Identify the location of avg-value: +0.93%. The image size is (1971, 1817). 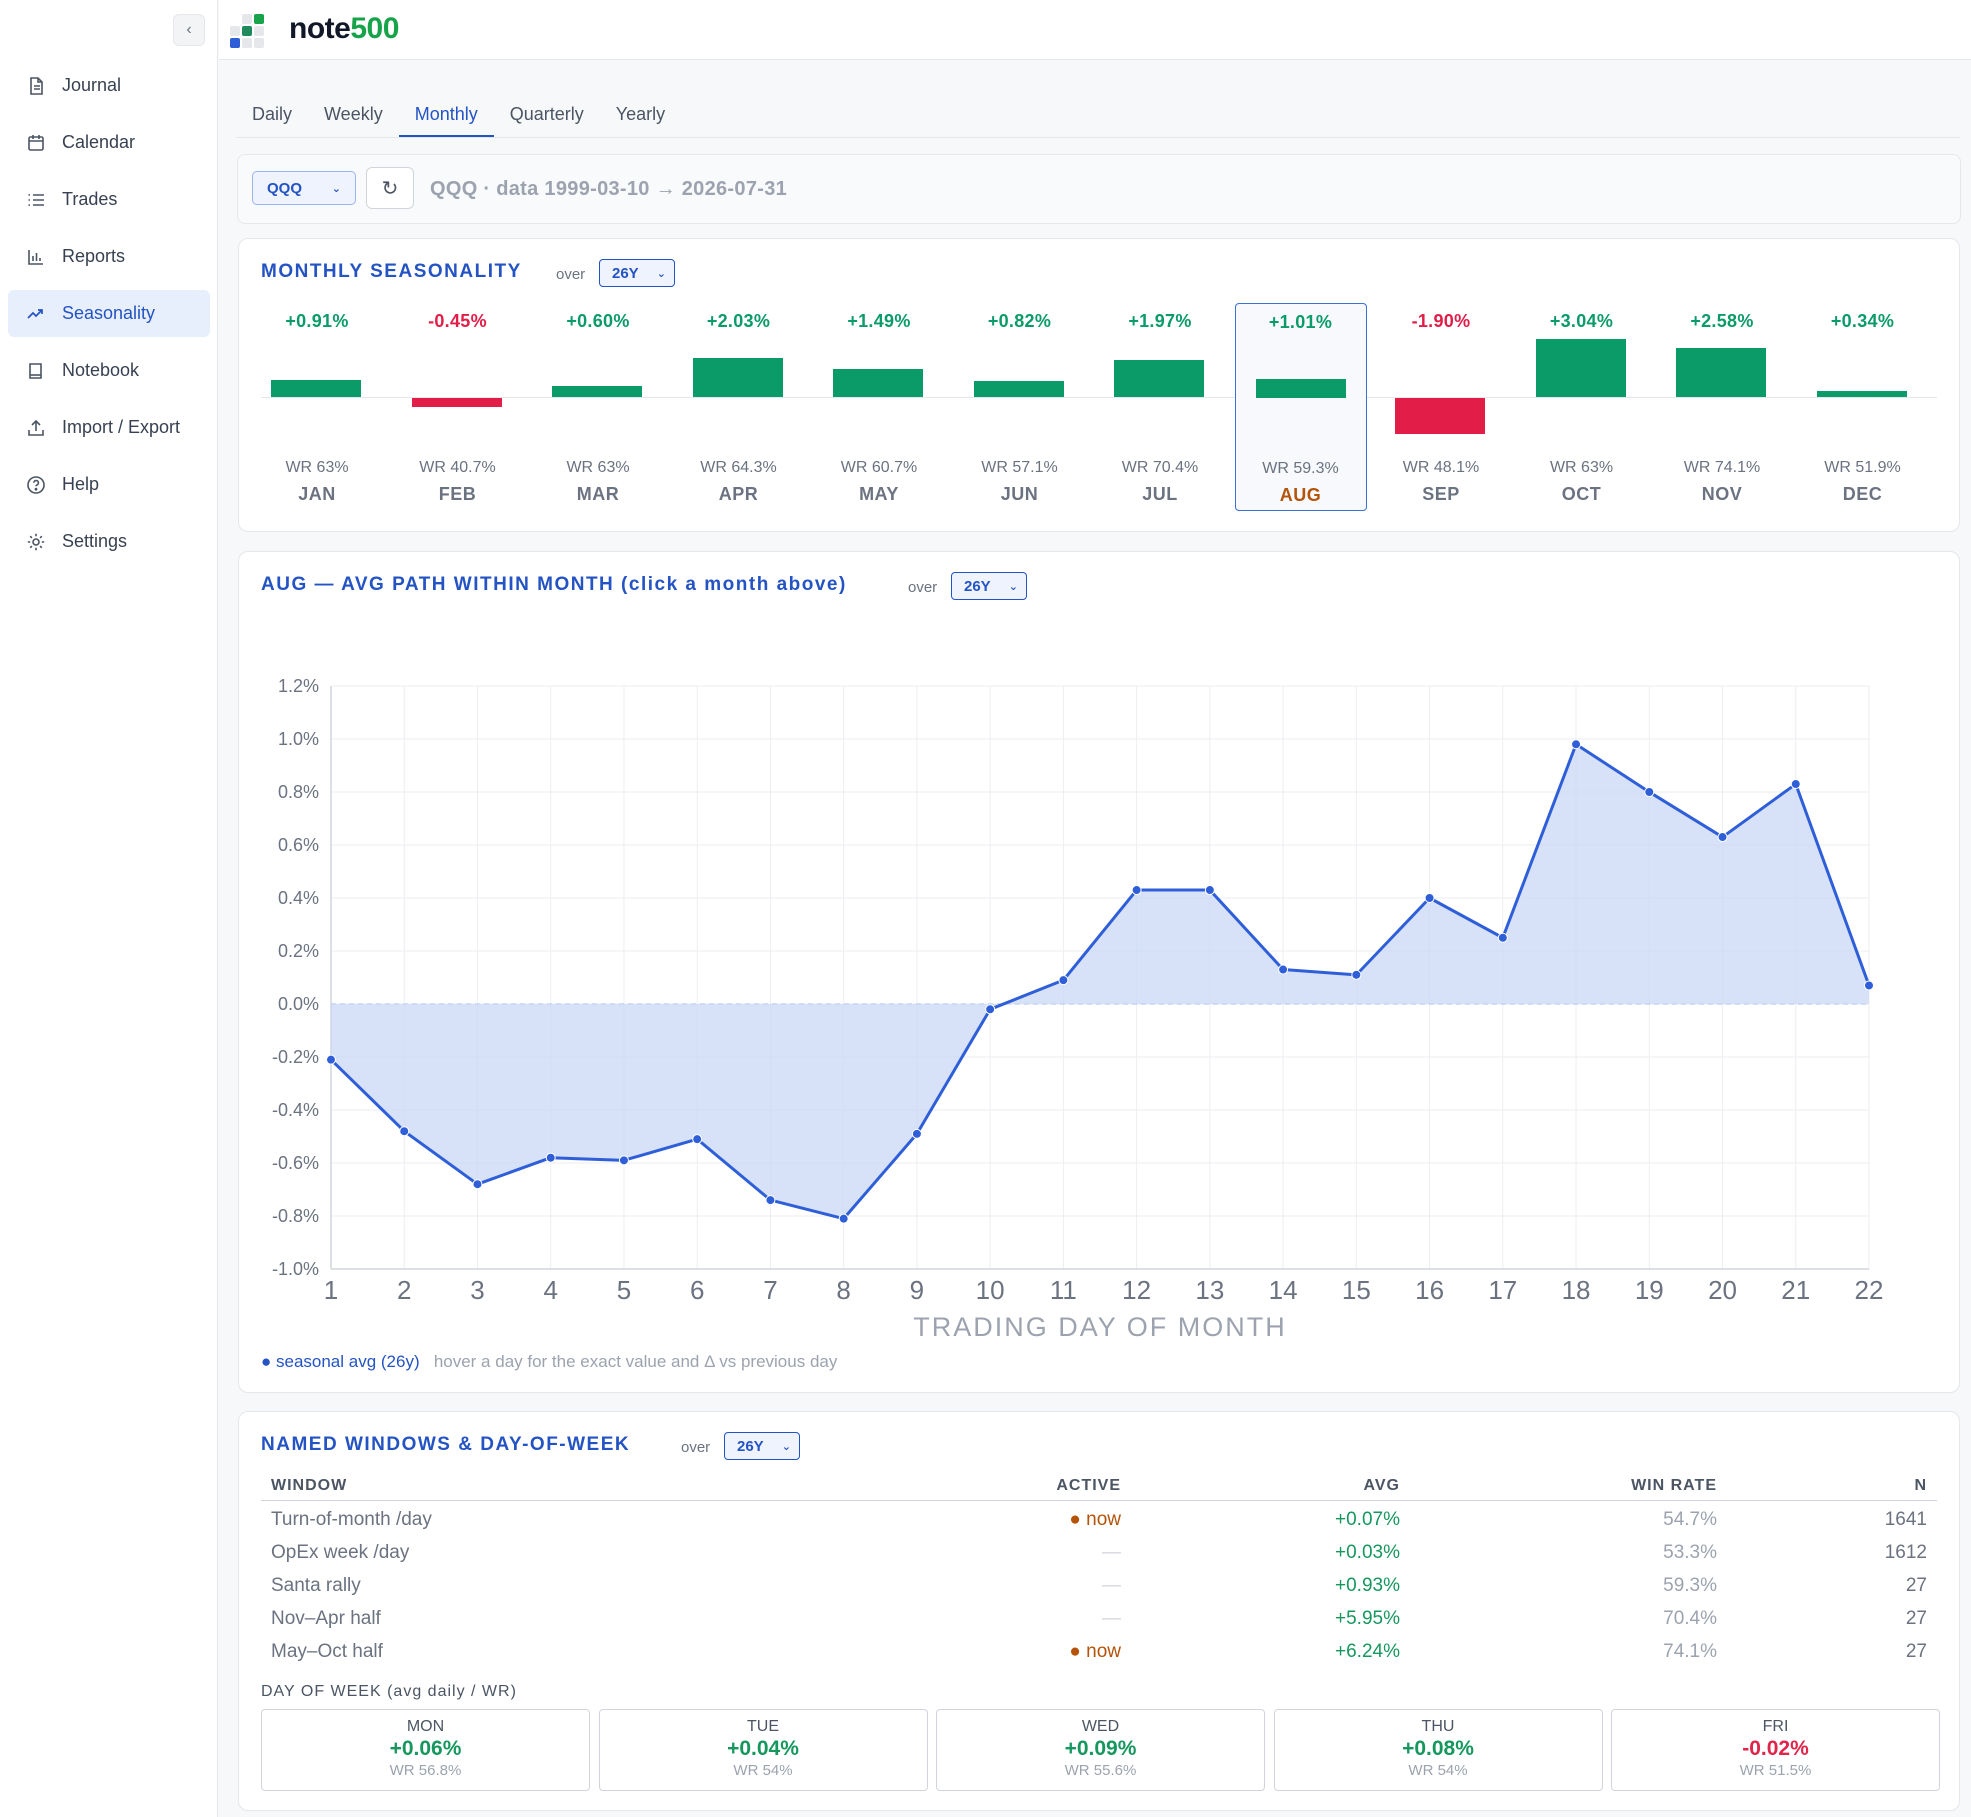
(1367, 1585).